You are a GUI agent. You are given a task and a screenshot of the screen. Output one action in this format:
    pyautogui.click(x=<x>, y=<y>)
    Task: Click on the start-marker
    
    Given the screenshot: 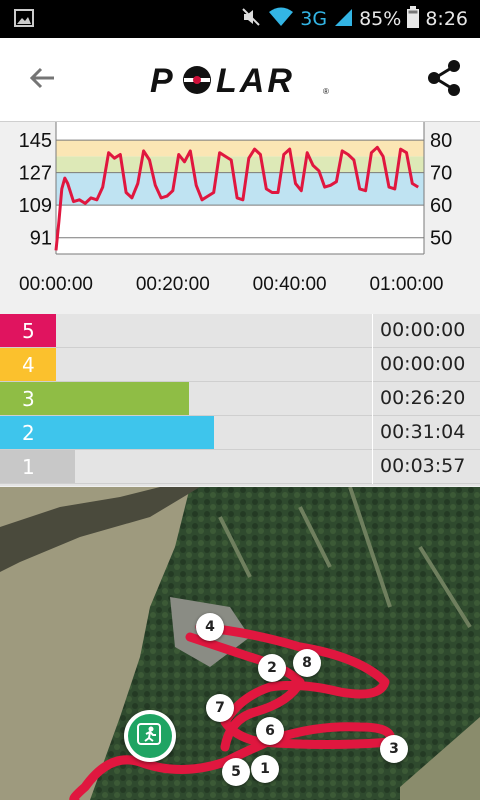 What is the action you would take?
    pyautogui.click(x=150, y=736)
    